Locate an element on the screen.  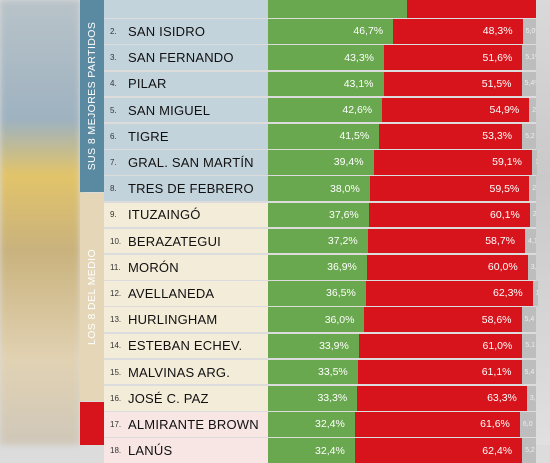
municipality-name: ALMIRANTE BROWN is located at coordinates (193, 424).